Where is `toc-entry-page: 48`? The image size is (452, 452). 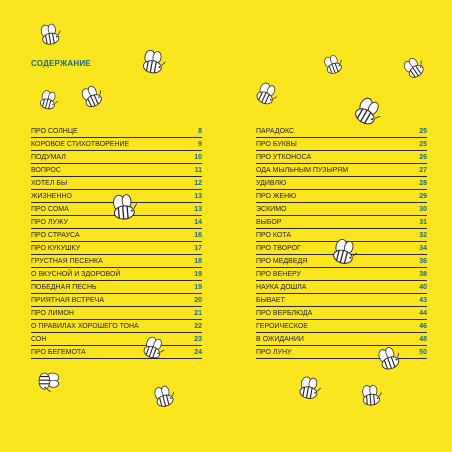
toc-entry-page: 48 is located at coordinates (423, 339).